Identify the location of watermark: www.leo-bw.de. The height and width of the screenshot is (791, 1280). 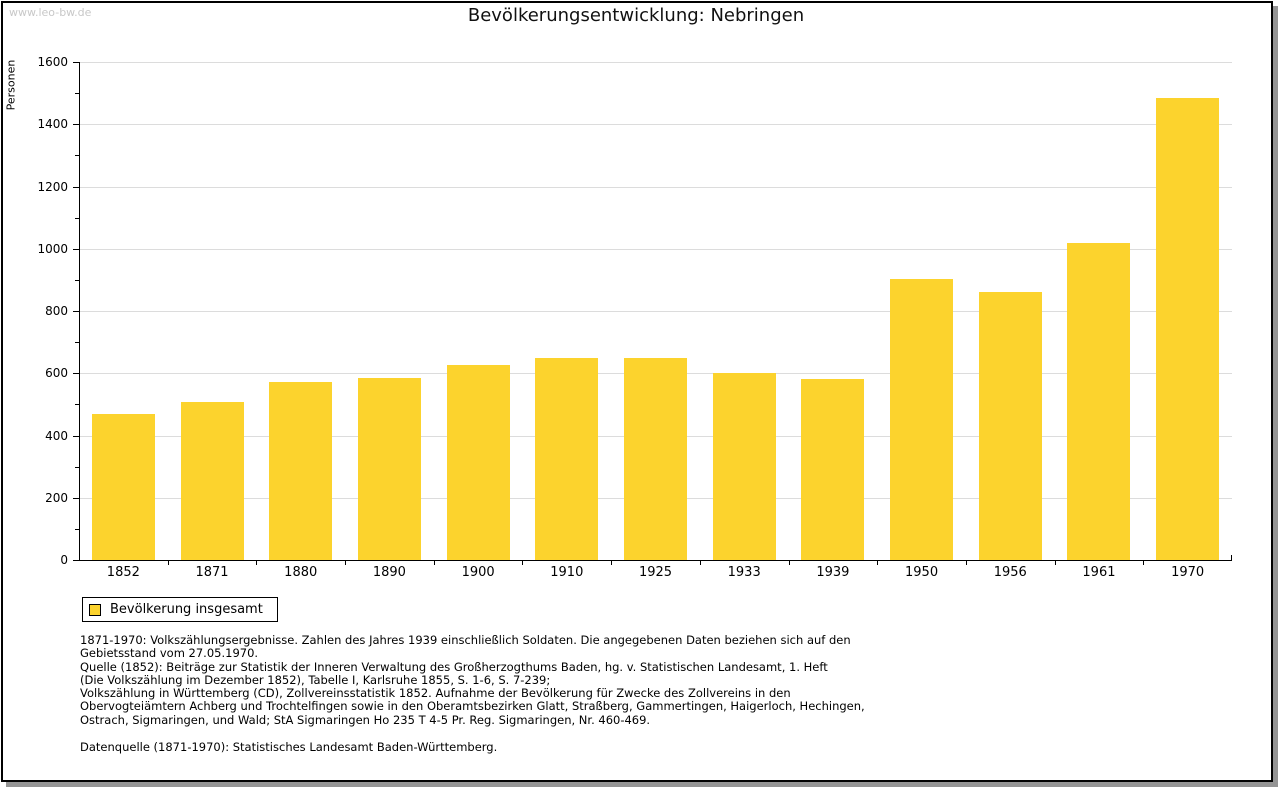
(50, 12).